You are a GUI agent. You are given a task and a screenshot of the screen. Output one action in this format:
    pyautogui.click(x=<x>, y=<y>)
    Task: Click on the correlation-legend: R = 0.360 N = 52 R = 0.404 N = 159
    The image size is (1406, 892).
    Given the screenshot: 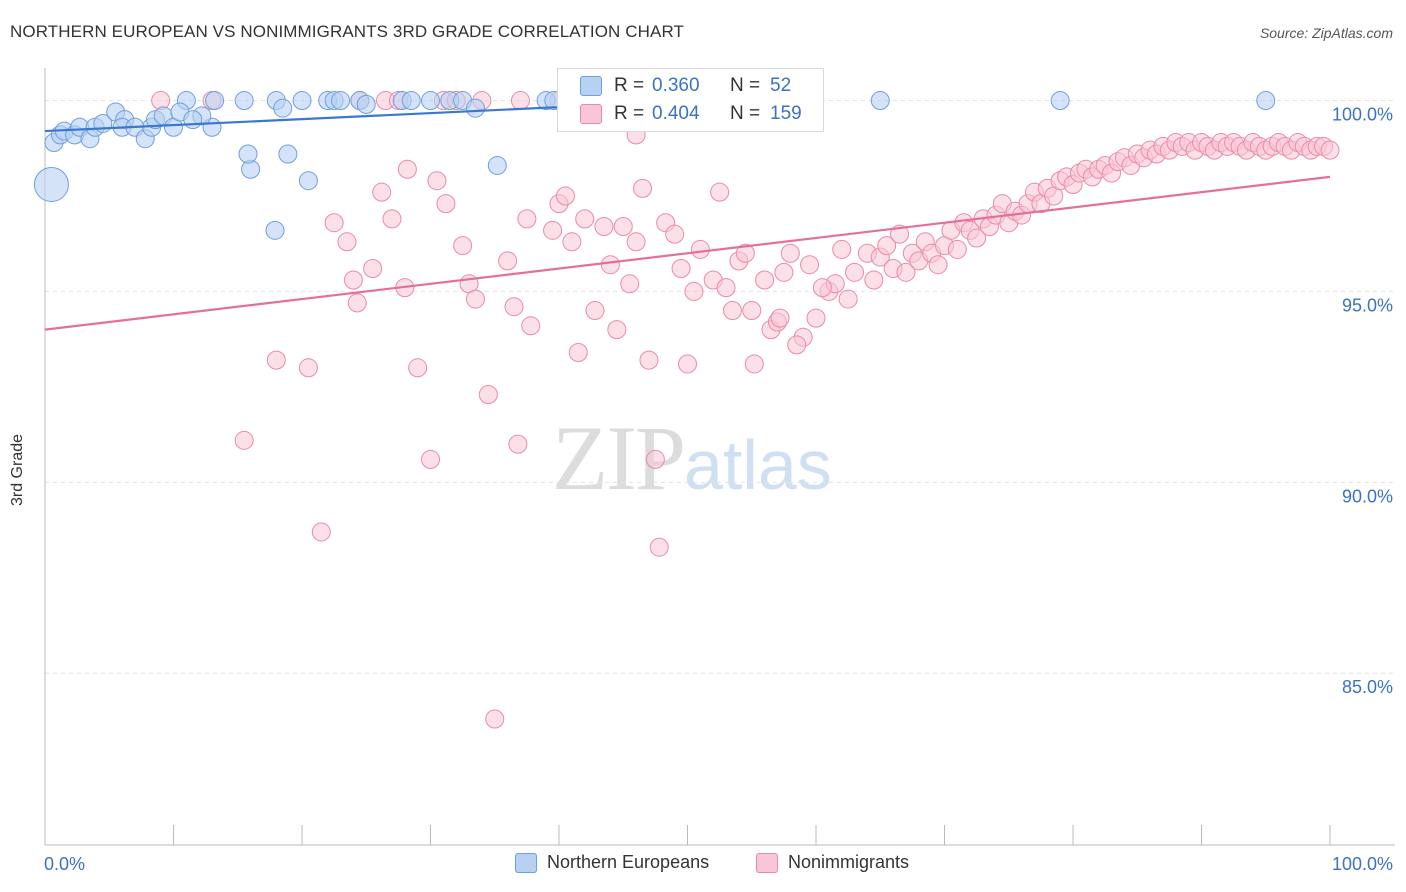 What is the action you would take?
    pyautogui.click(x=690, y=100)
    